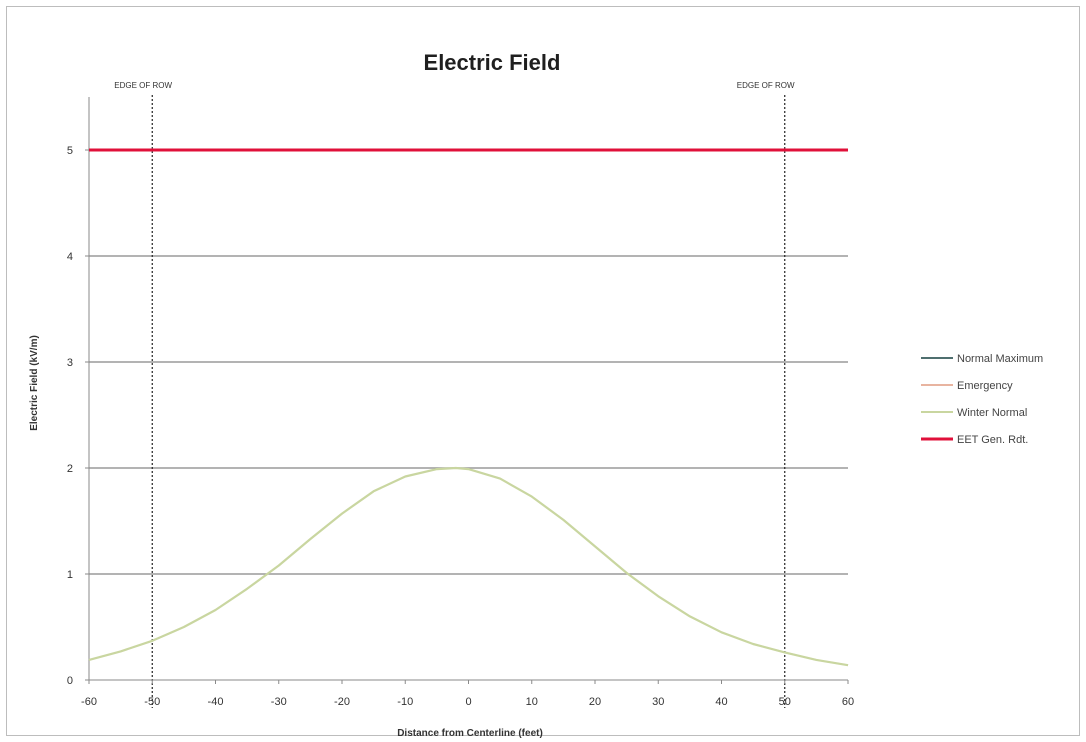  What do you see at coordinates (143, 85) in the screenshot?
I see `row-edge-label-1: EDGE OF ROW` at bounding box center [143, 85].